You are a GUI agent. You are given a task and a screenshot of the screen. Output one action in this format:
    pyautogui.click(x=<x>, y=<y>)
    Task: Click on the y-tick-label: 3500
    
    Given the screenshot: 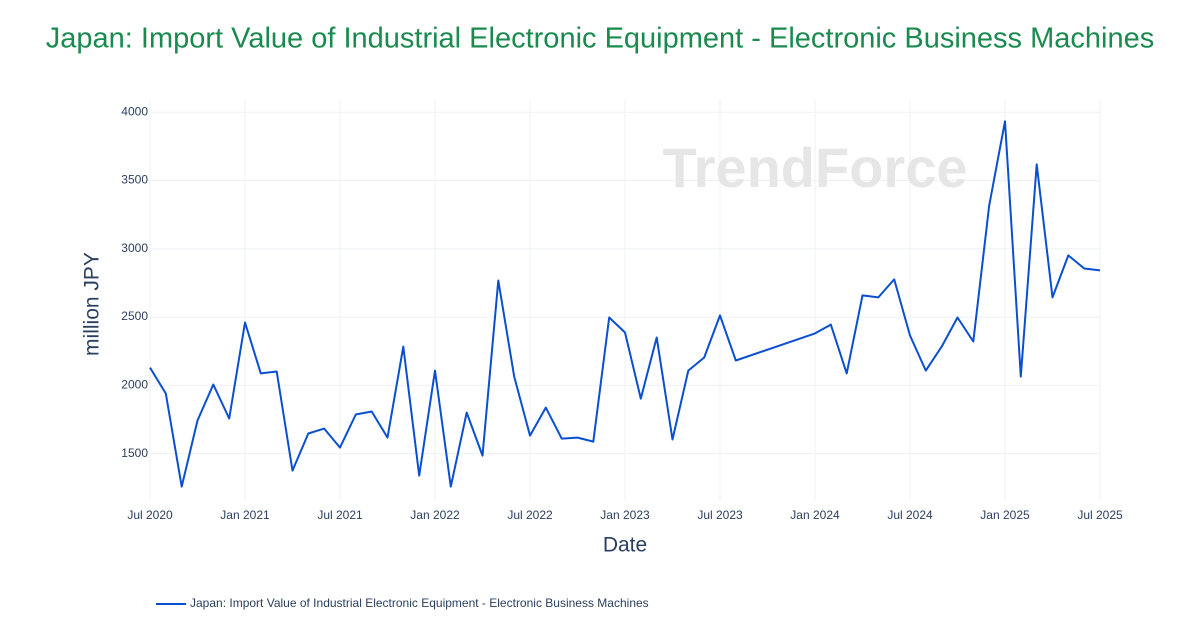 What is the action you would take?
    pyautogui.click(x=134, y=180)
    